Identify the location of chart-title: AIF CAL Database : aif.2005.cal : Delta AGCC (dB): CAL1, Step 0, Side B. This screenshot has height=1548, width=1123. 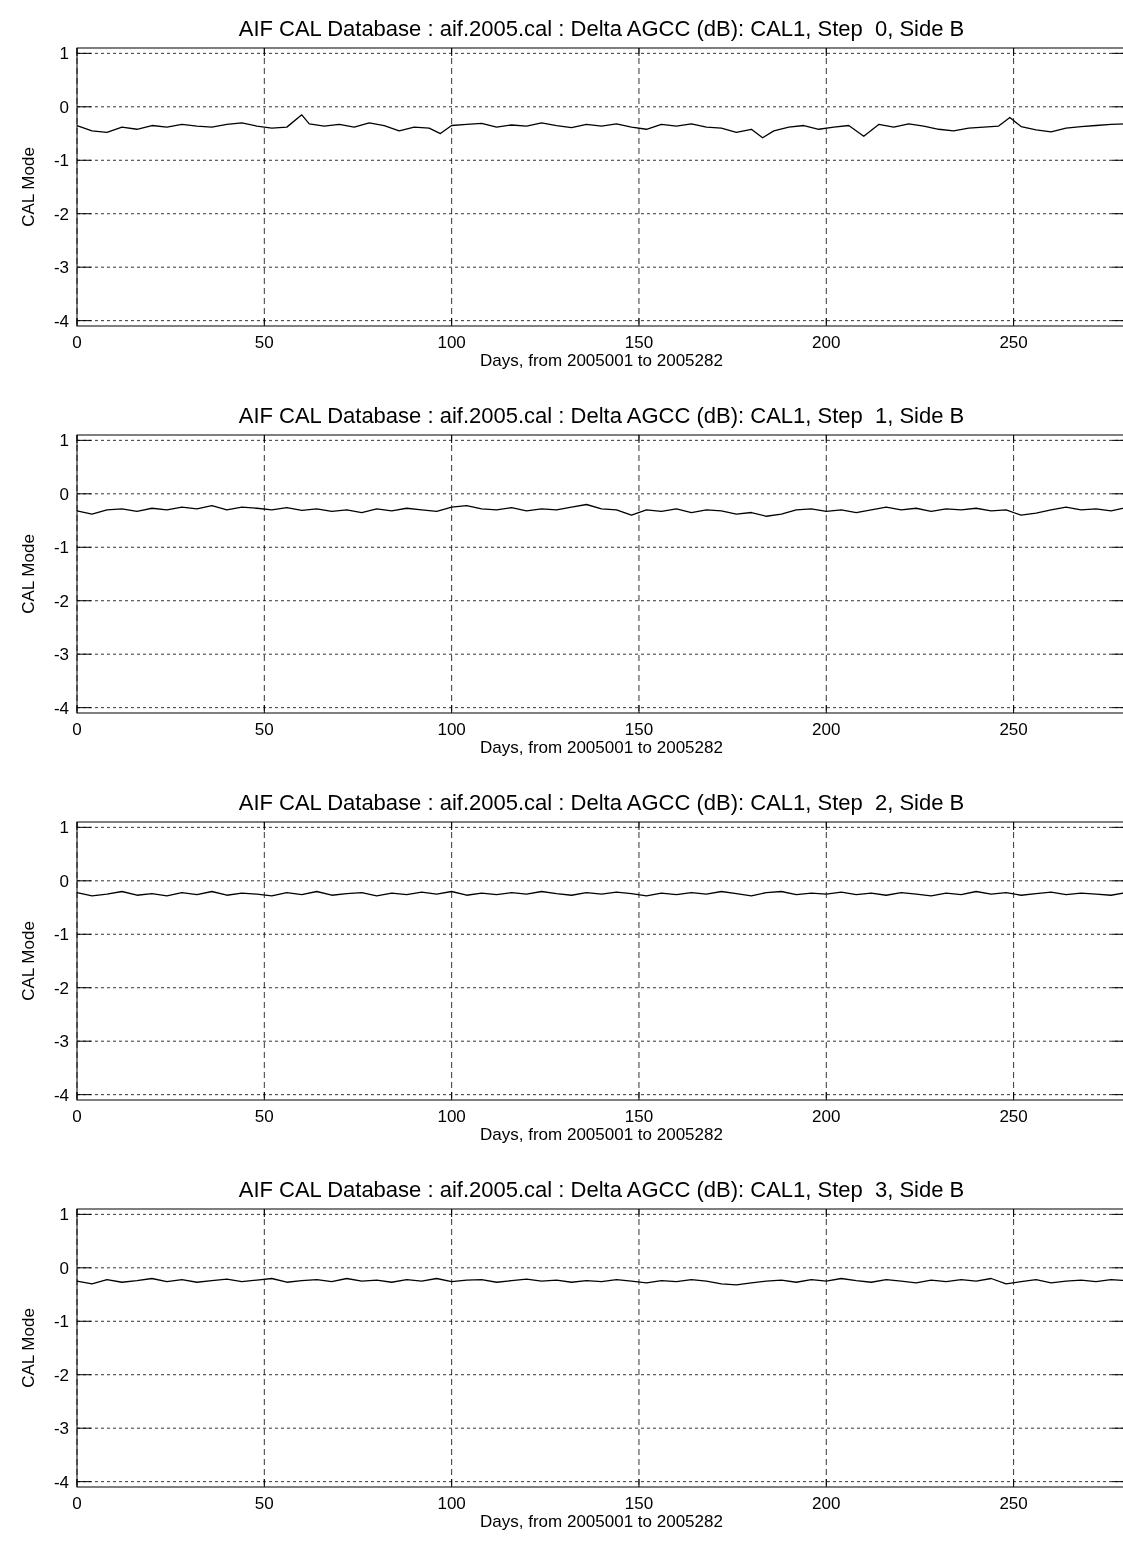
(601, 28).